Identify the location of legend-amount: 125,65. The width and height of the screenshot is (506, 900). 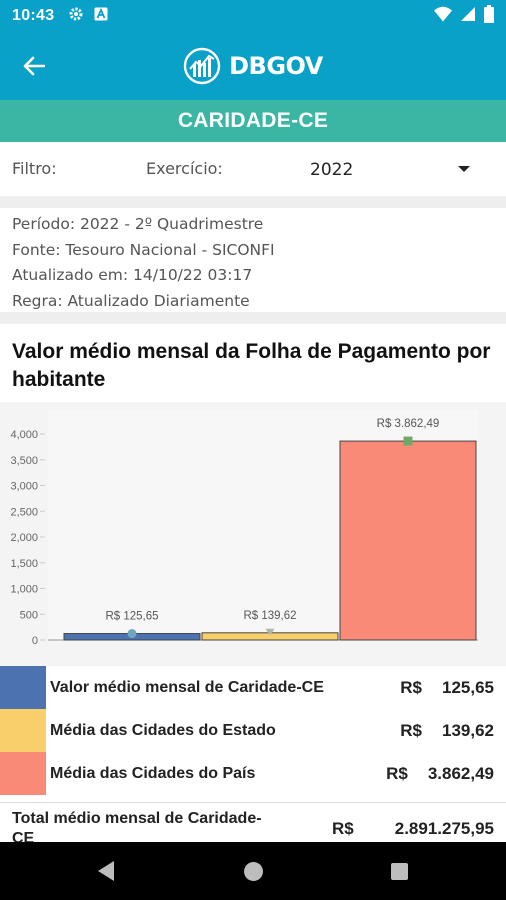
(468, 687).